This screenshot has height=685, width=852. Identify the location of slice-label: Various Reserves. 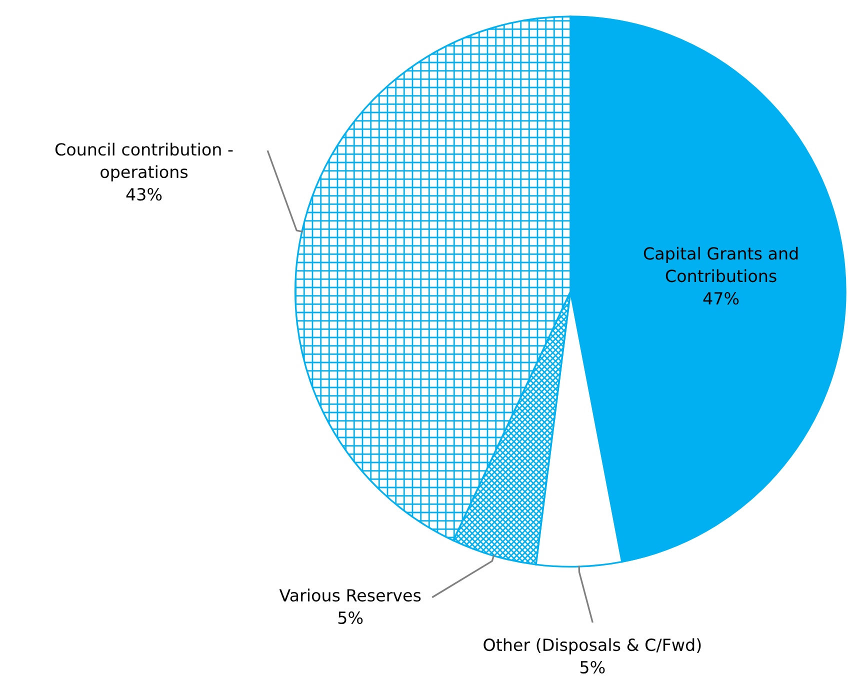
(350, 595).